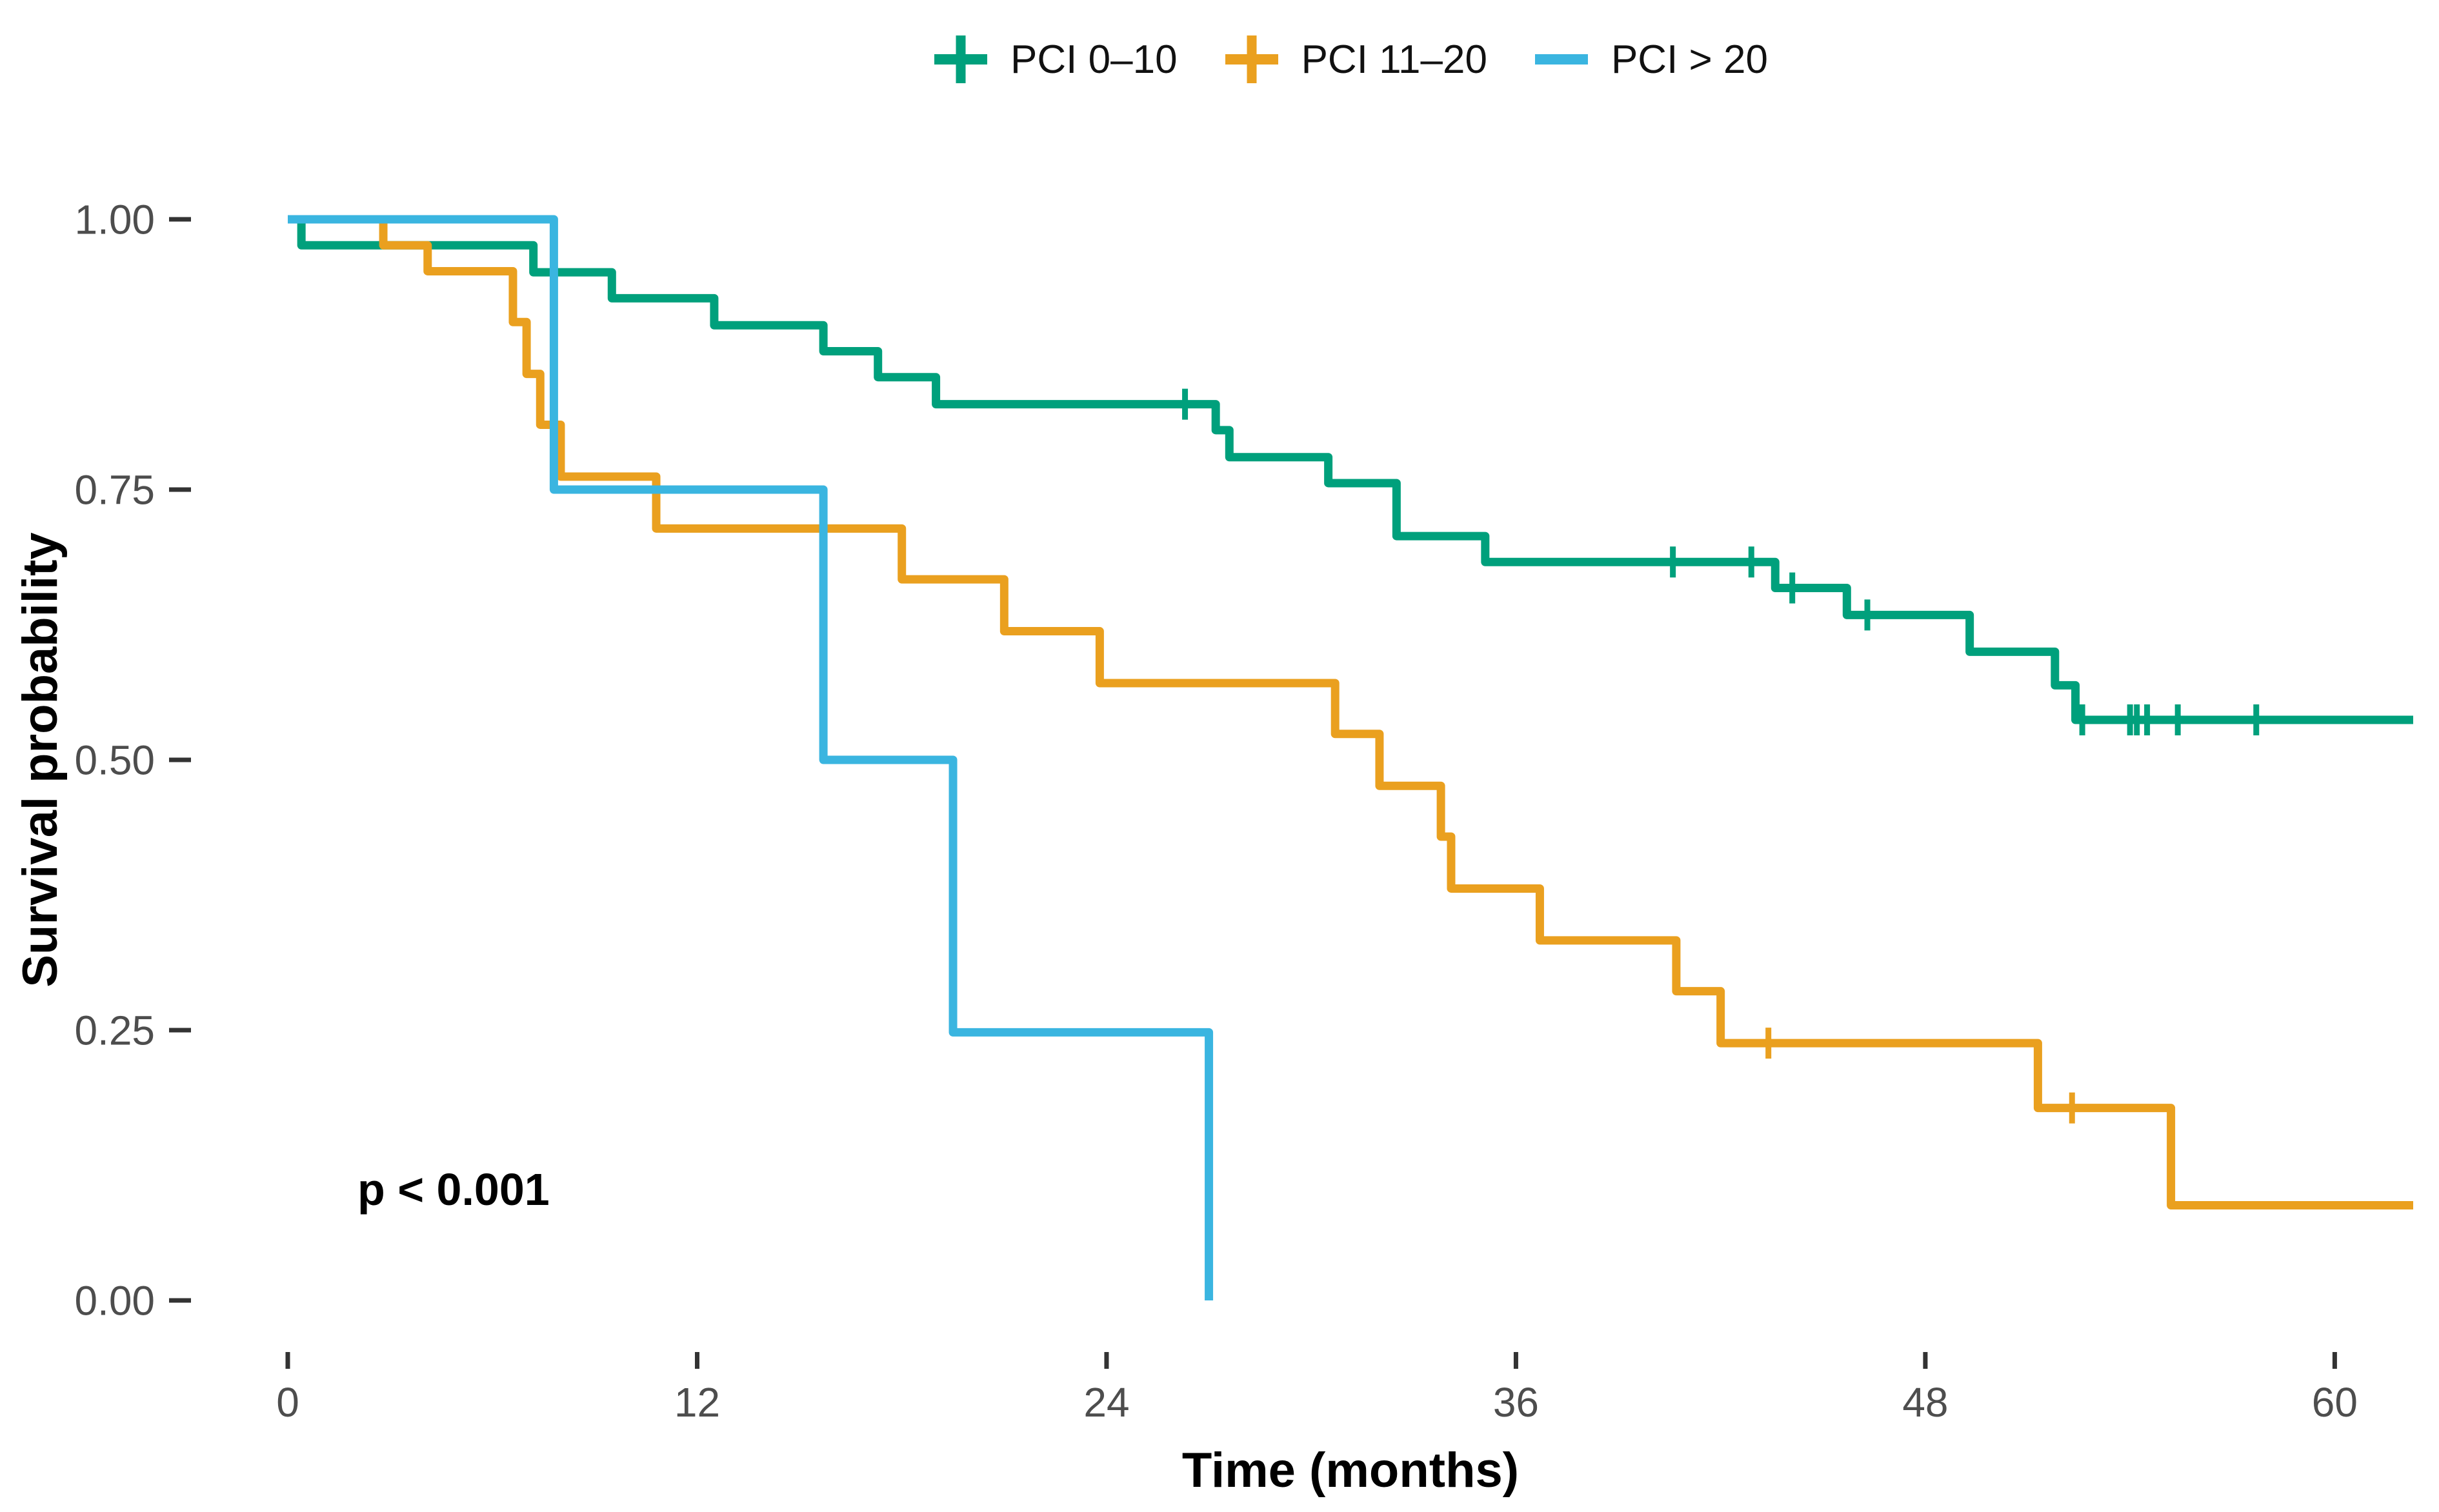 This screenshot has height=1512, width=2439. I want to click on legend-label: PCI 11–20, so click(1394, 59).